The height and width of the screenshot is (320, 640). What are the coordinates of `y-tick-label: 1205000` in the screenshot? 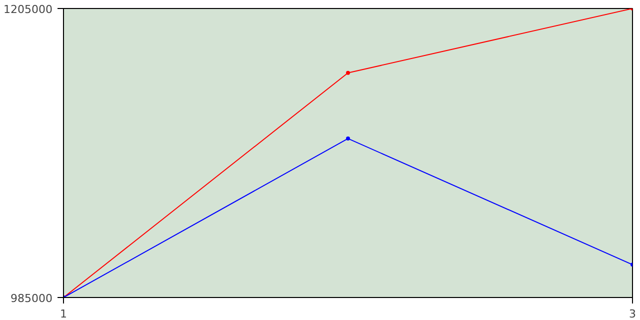 It's located at (28, 9).